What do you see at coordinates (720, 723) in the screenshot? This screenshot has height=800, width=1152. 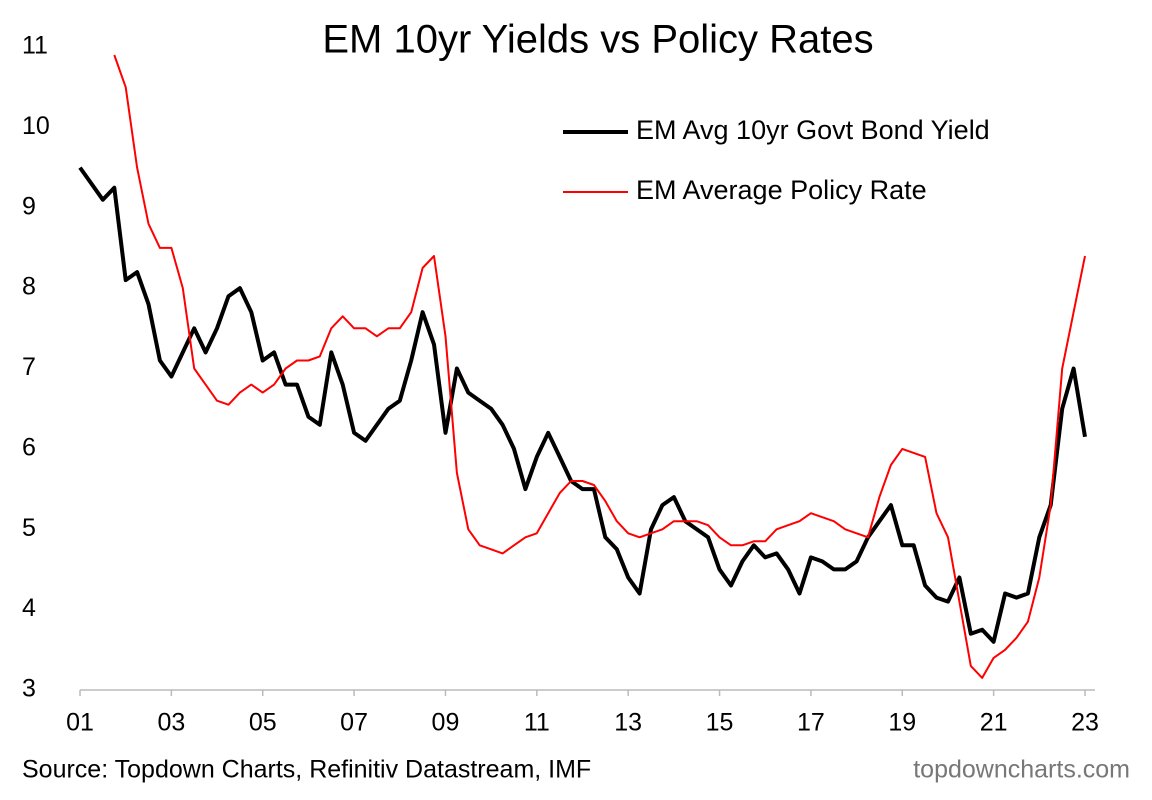 I see `x-tick-label: 15` at bounding box center [720, 723].